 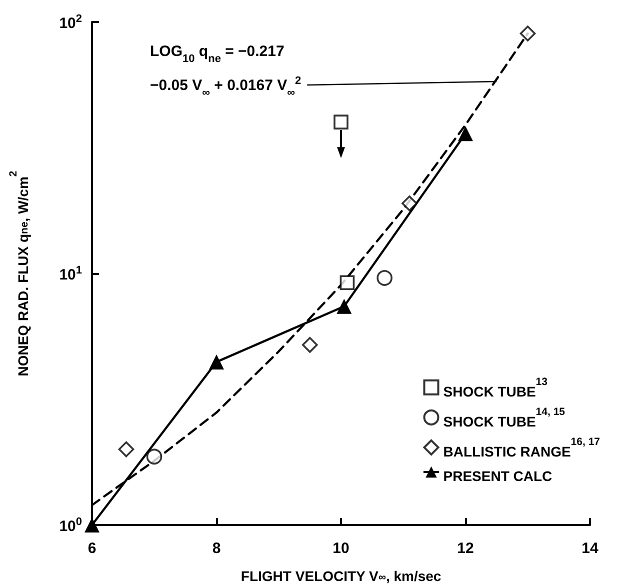 I want to click on y-axis-title: NONEQ RAD. FLUX qne, W/cm2, so click(x=19, y=273).